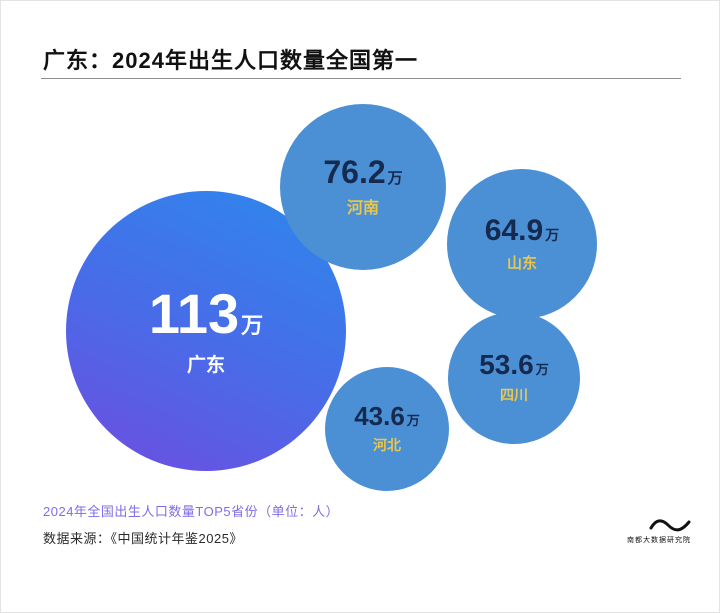  What do you see at coordinates (506, 364) in the screenshot?
I see `bubble-value: 53.6` at bounding box center [506, 364].